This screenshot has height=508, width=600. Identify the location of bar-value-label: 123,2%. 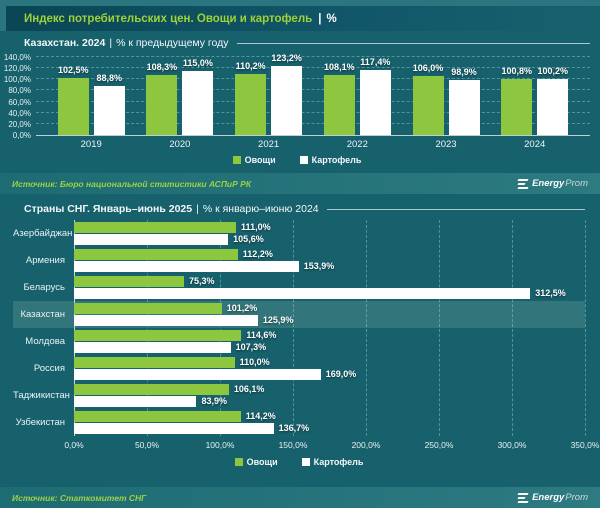
(286, 58).